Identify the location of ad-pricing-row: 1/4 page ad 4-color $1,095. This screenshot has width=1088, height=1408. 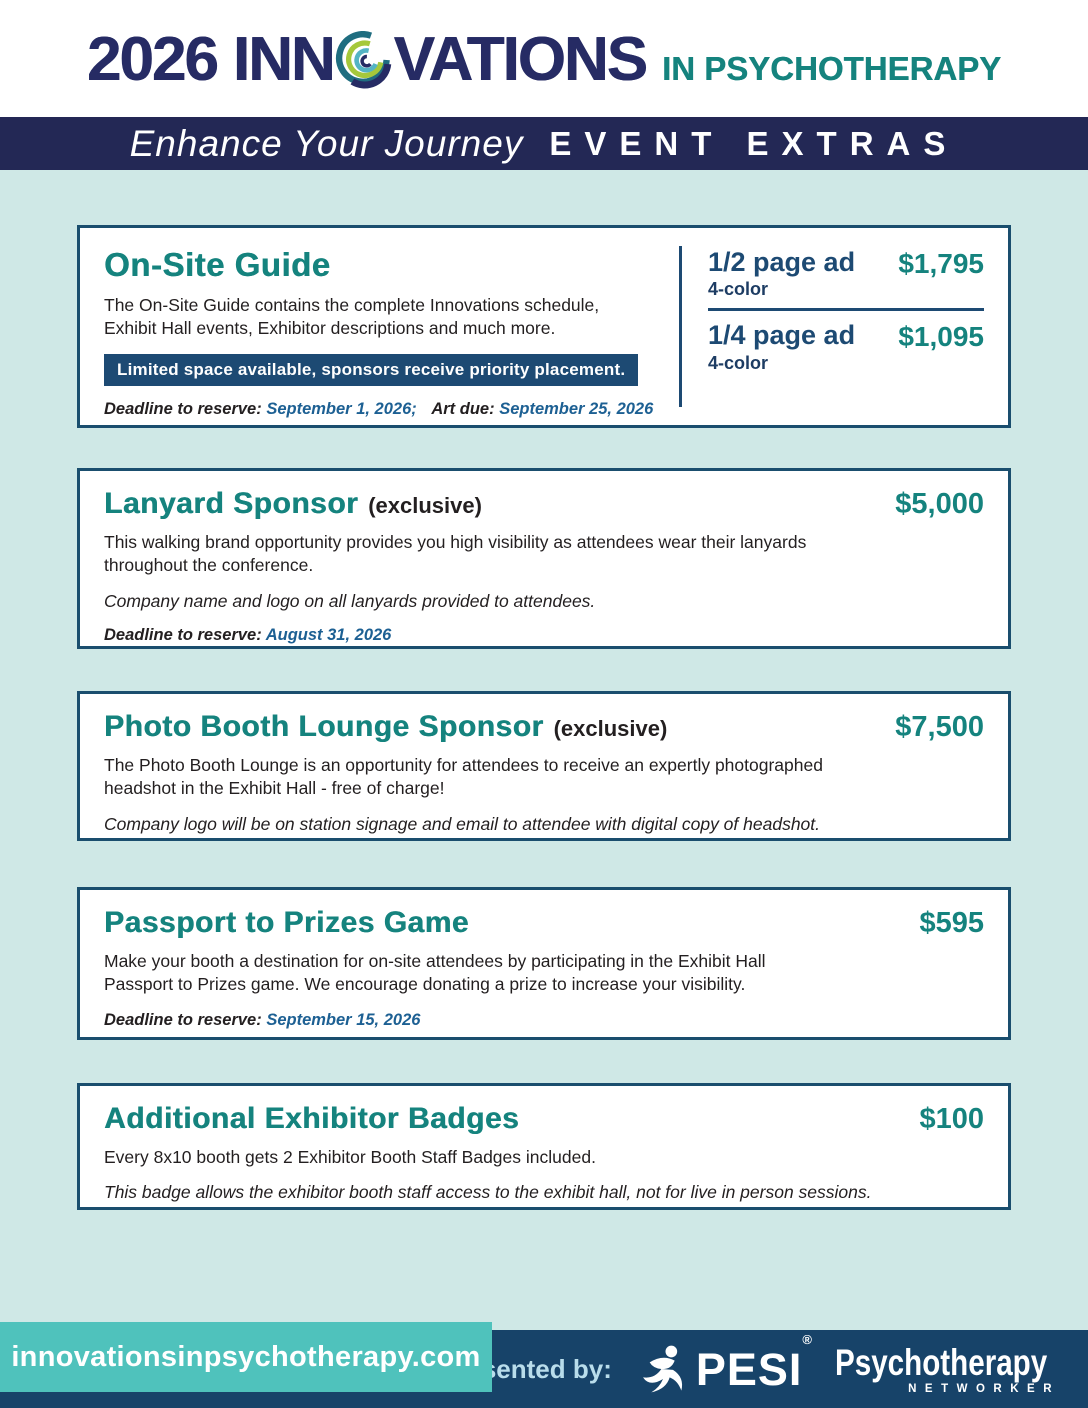
(846, 344).